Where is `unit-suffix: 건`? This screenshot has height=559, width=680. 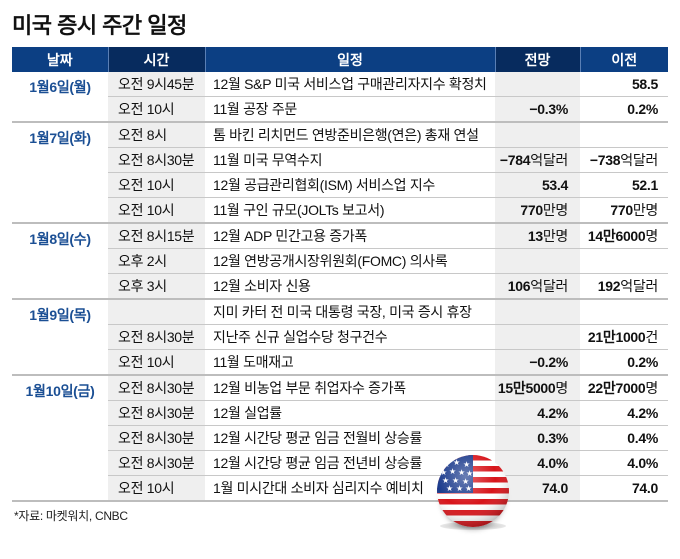
unit-suffix: 건 is located at coordinates (651, 337).